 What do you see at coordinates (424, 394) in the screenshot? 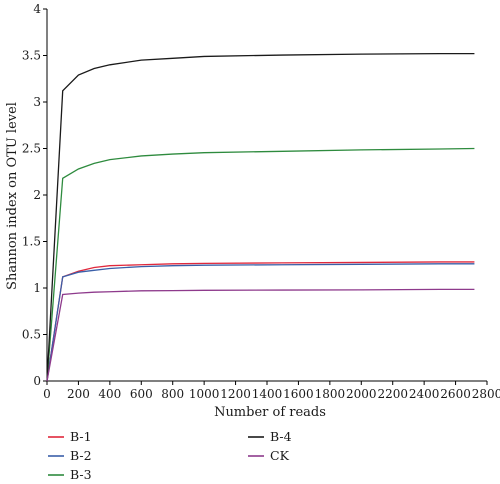
I see `x-tick-label: 2400` at bounding box center [424, 394].